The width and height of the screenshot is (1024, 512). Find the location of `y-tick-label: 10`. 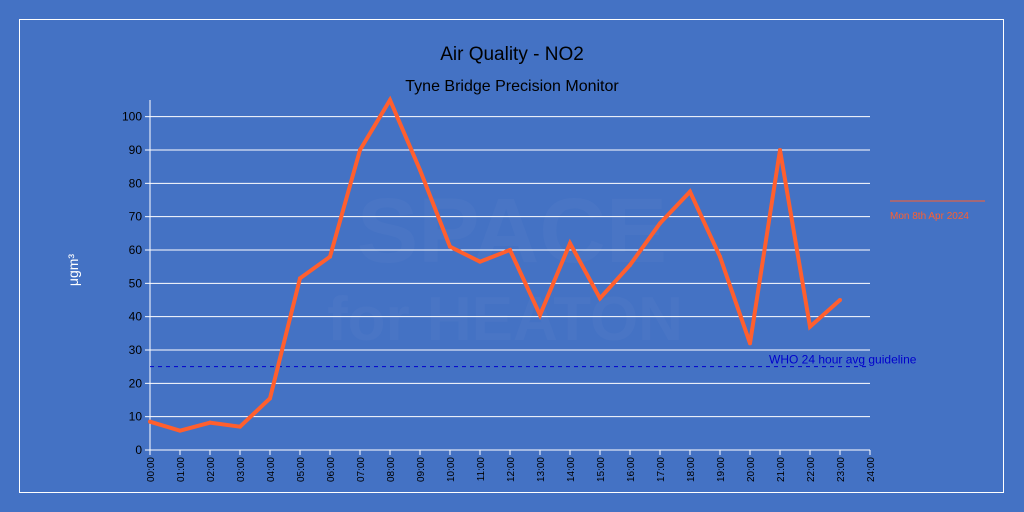

y-tick-label: 10 is located at coordinates (136, 417).